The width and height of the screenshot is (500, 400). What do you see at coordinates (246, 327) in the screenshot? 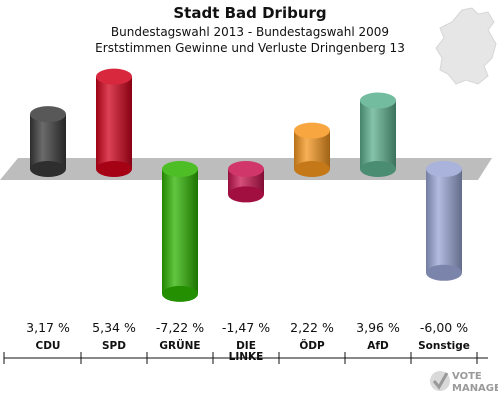
I see `value-label-die-linke: -1,47 %` at bounding box center [246, 327].